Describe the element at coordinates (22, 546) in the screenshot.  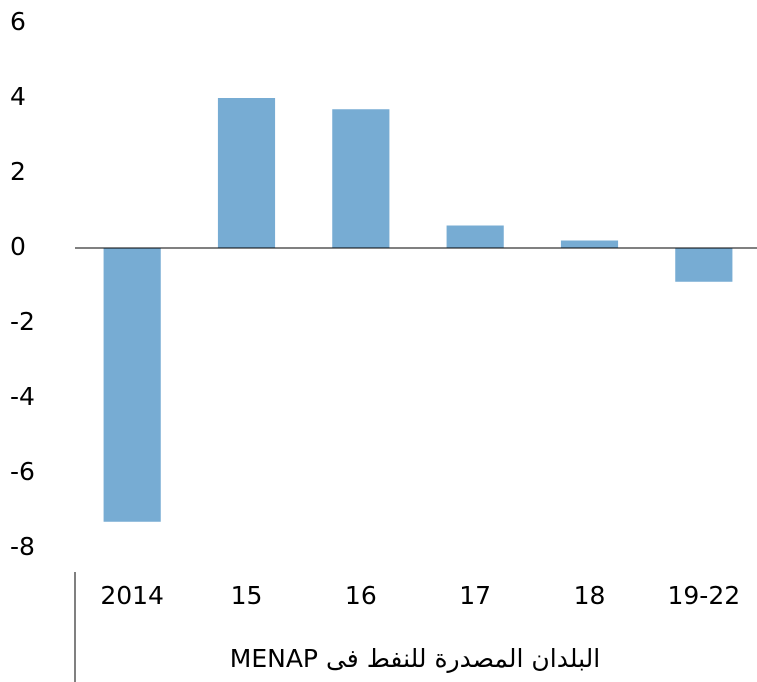
I see `y-tick-label: -8` at that location.